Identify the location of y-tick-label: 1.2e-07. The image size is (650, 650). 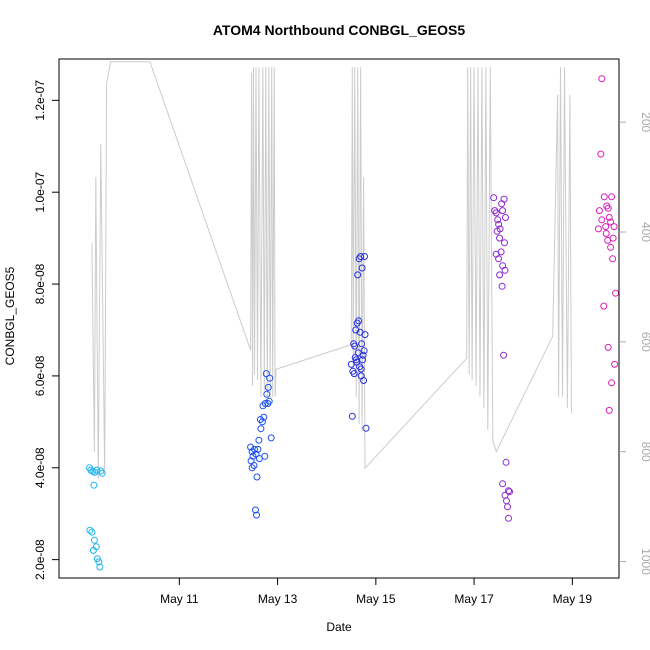
(40, 100).